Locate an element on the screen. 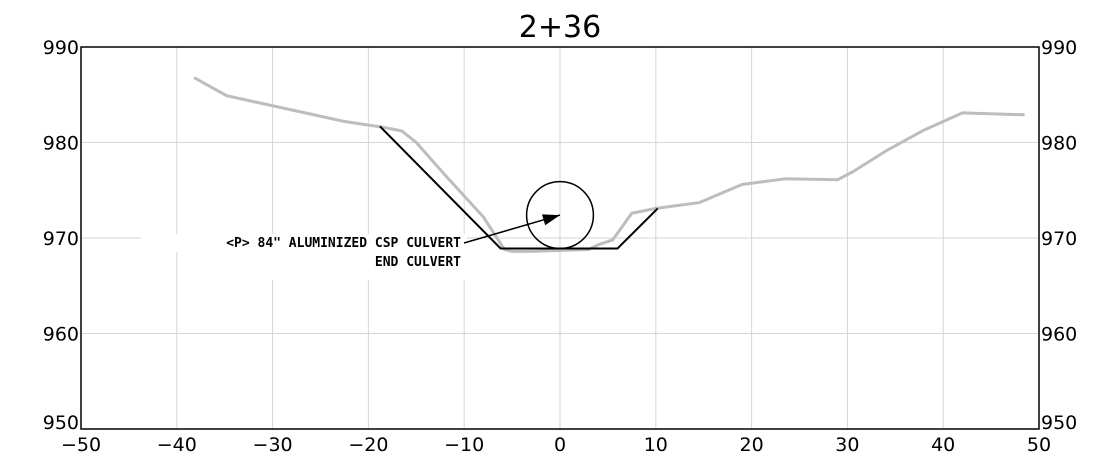 The width and height of the screenshot is (1110, 465). culvert-layer is located at coordinates (560, 215).